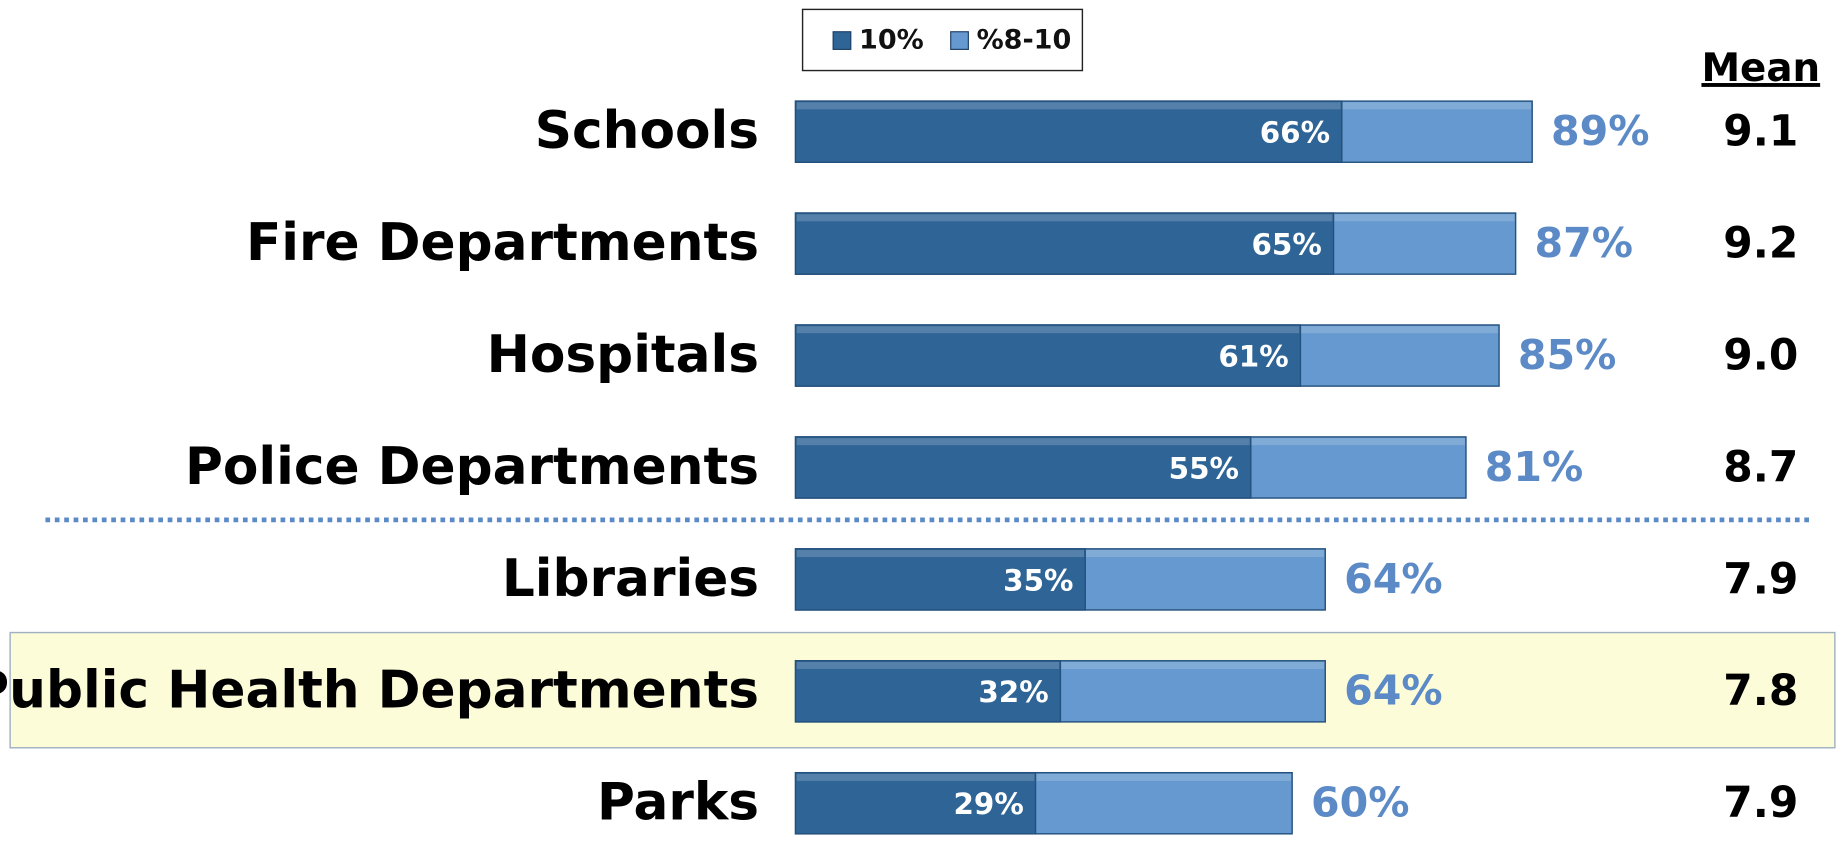  I want to click on value-label: 85%, so click(1567, 355).